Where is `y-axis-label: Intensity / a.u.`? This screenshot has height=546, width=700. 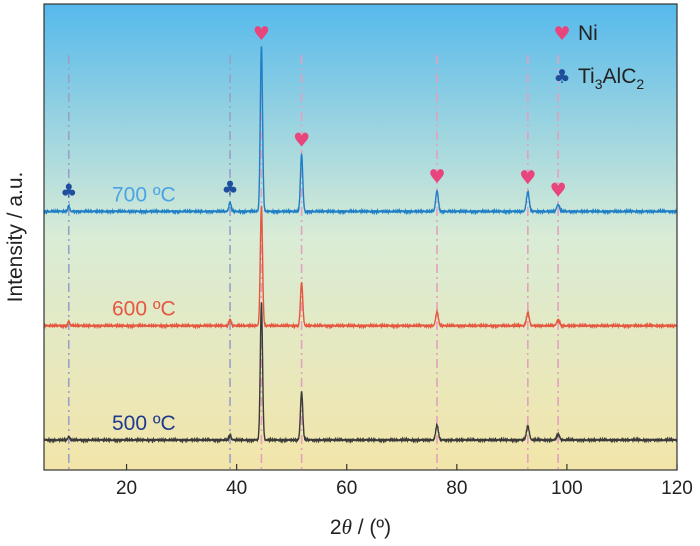
y-axis-label: Intensity / a.u. is located at coordinates (15, 237).